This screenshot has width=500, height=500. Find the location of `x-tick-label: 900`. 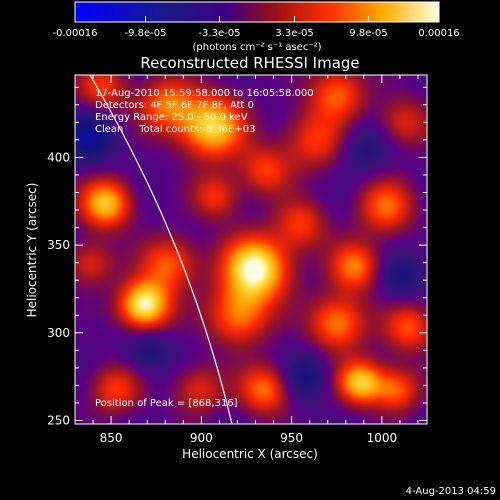

x-tick-label: 900 is located at coordinates (201, 438).